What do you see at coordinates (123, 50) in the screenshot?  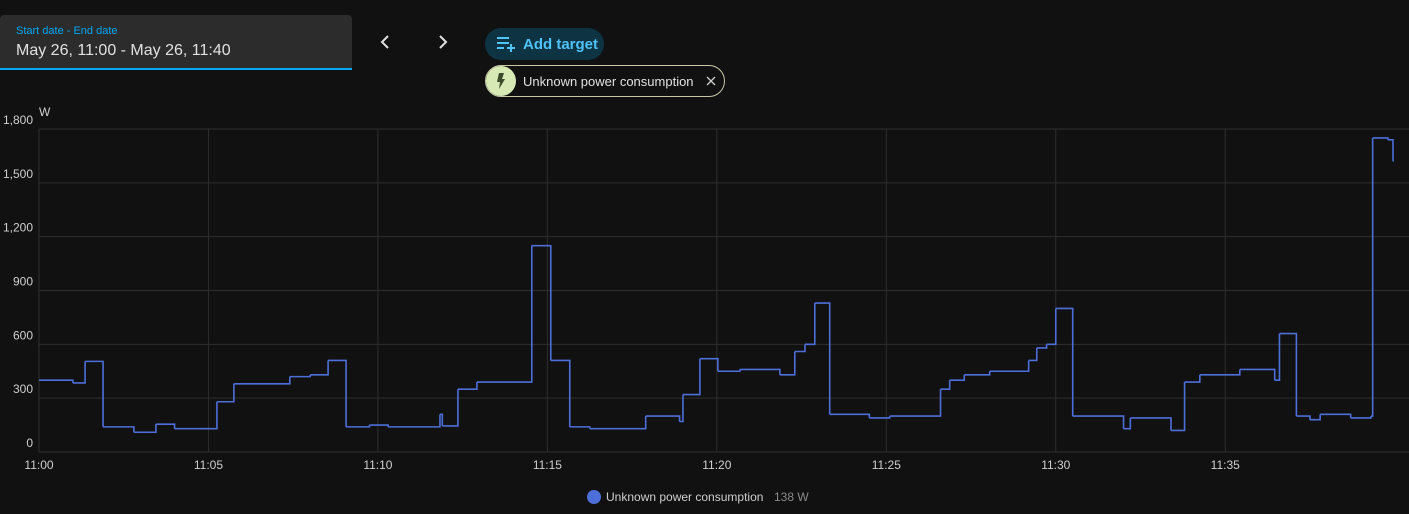 I see `date-picker-value: May 26, 11:00 - May 26, 11:40` at bounding box center [123, 50].